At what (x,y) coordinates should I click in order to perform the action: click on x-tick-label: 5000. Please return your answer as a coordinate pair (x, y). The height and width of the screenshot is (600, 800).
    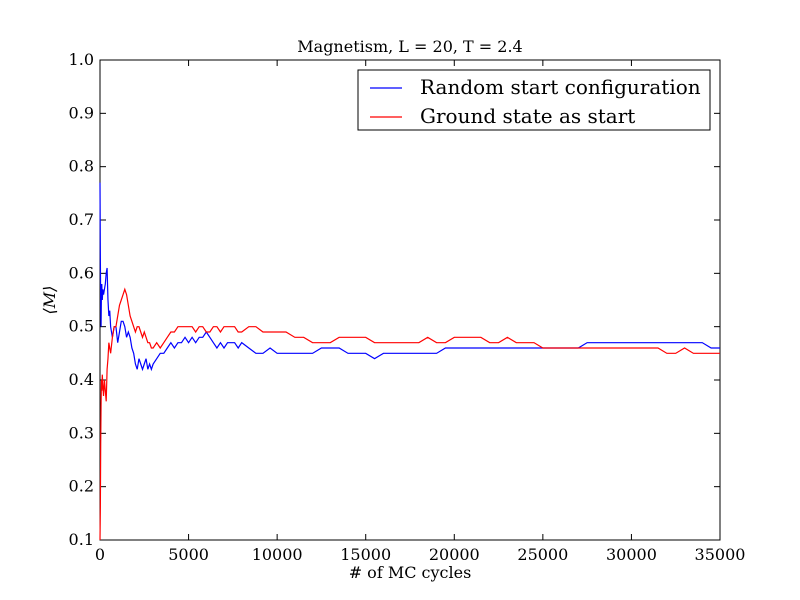
    Looking at the image, I should click on (188, 554).